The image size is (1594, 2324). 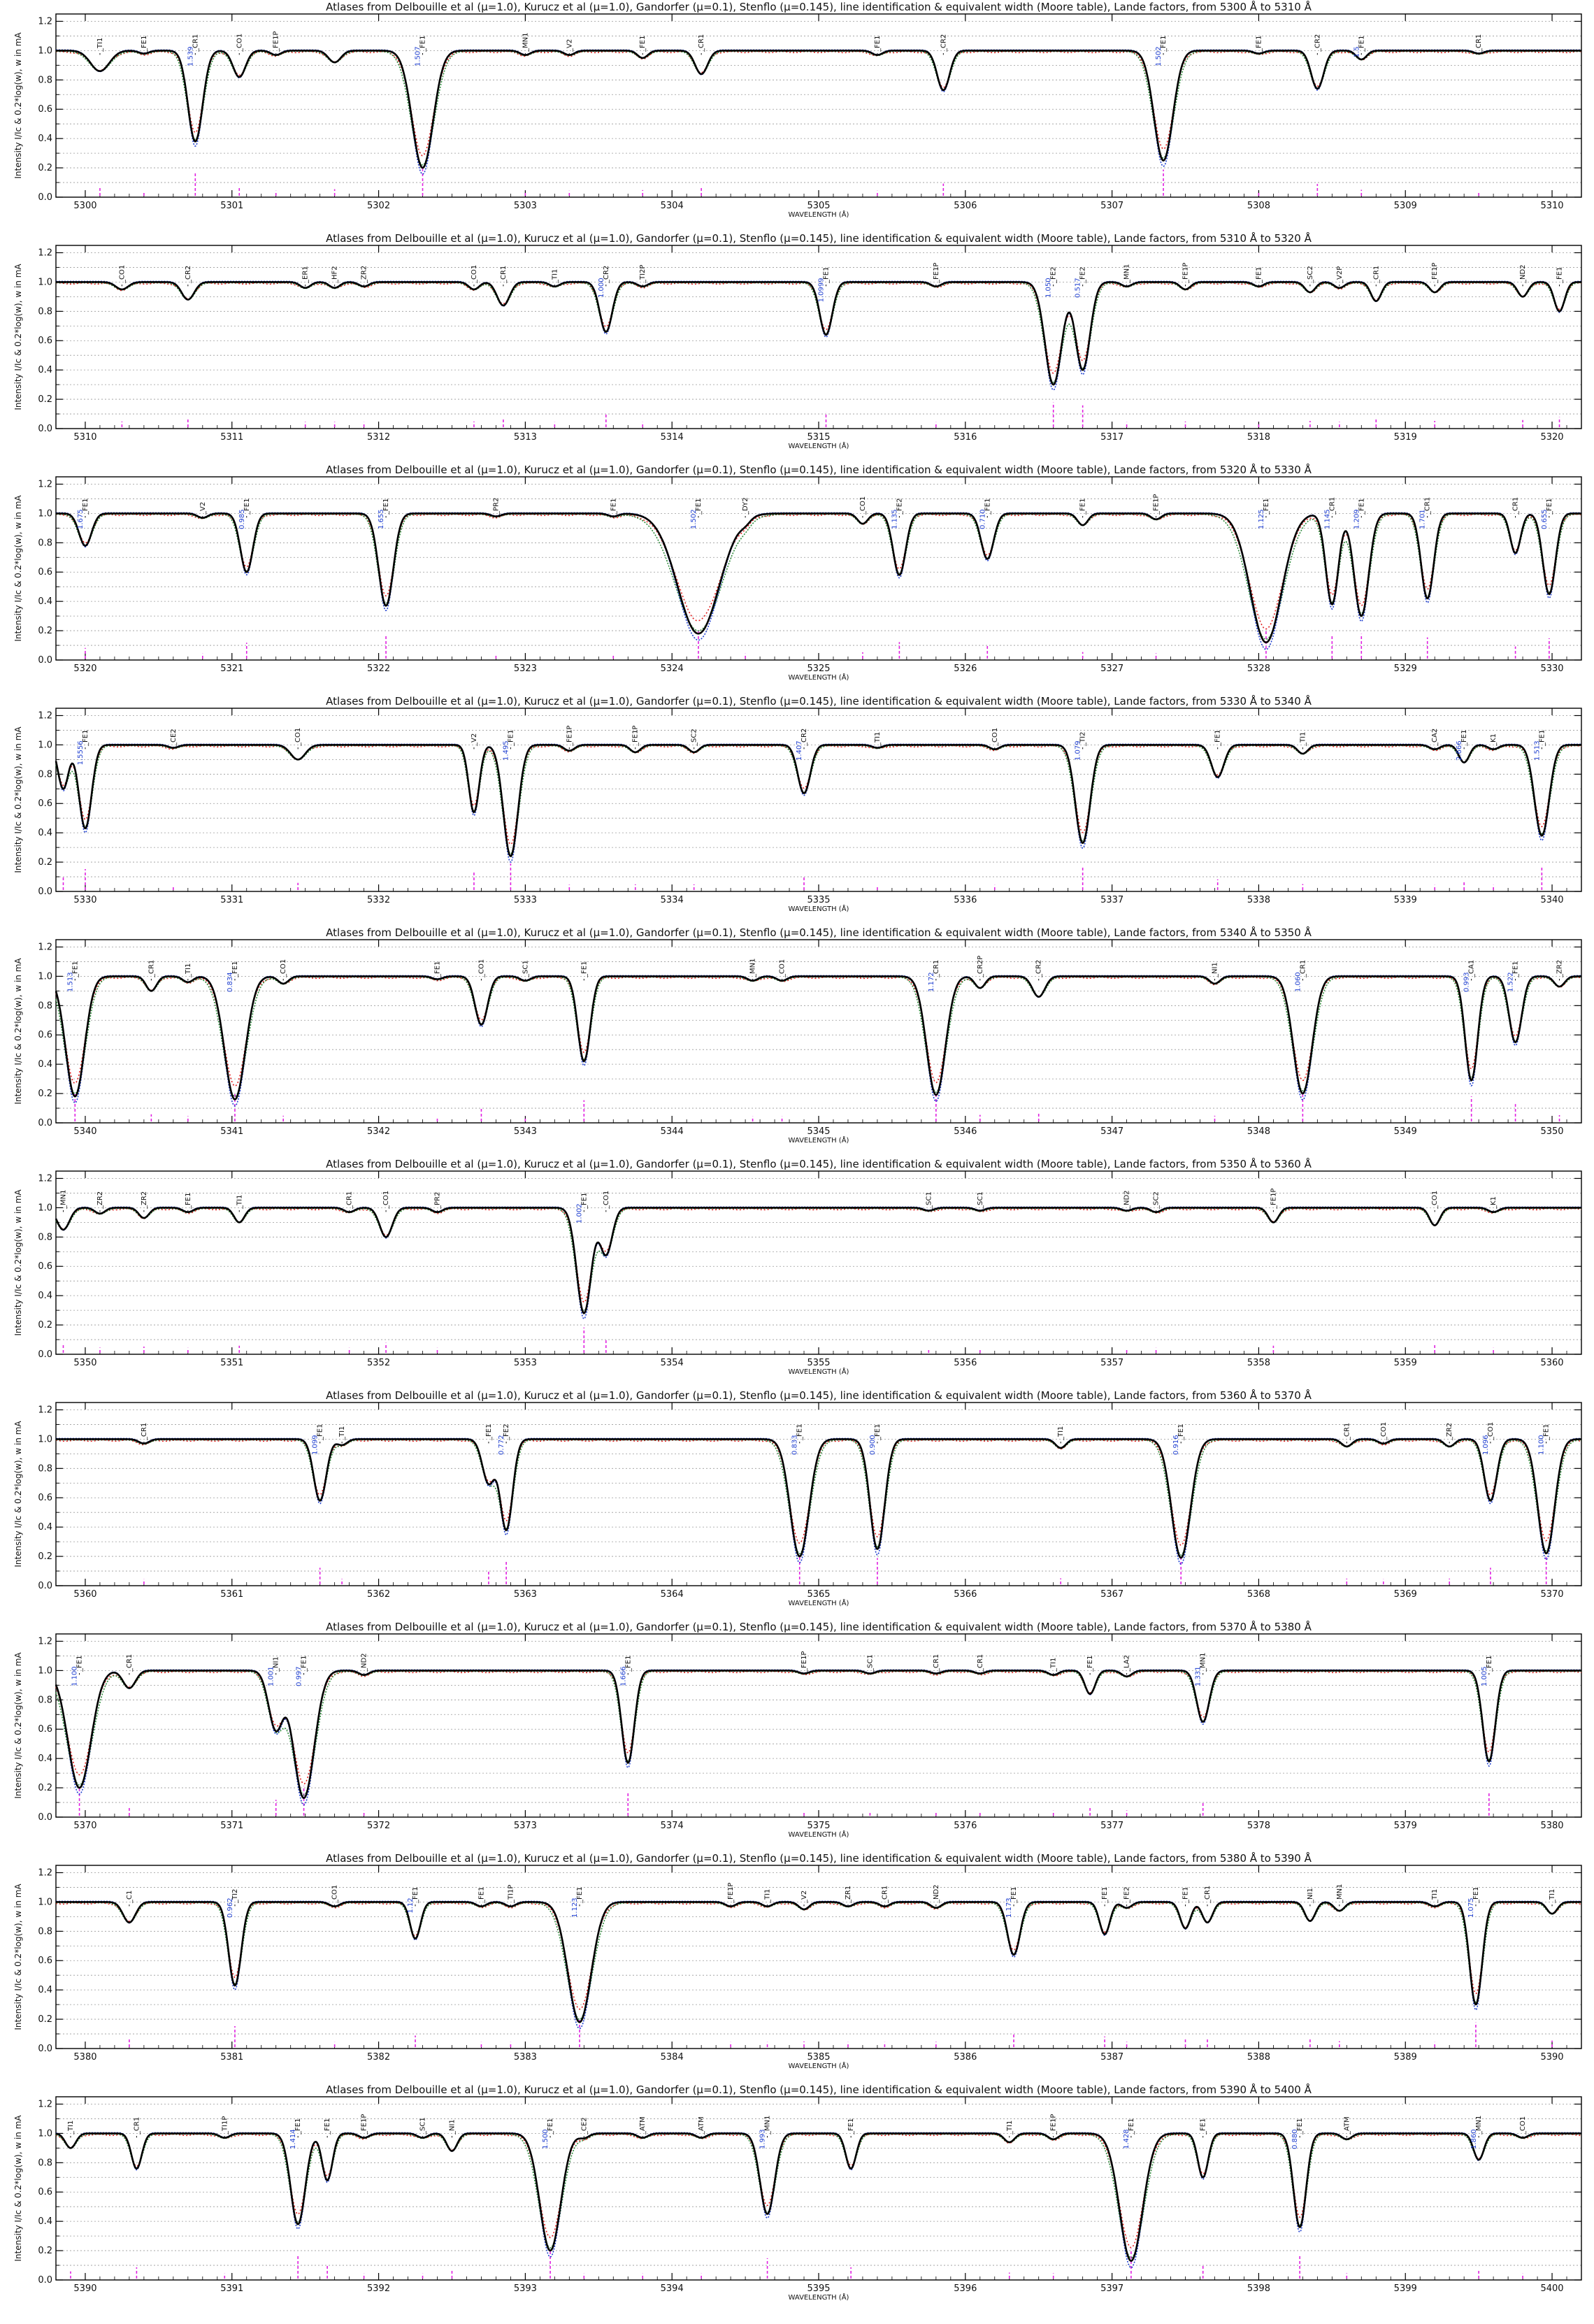 What do you see at coordinates (525, 969) in the screenshot?
I see `line-id-label: _SC1` at bounding box center [525, 969].